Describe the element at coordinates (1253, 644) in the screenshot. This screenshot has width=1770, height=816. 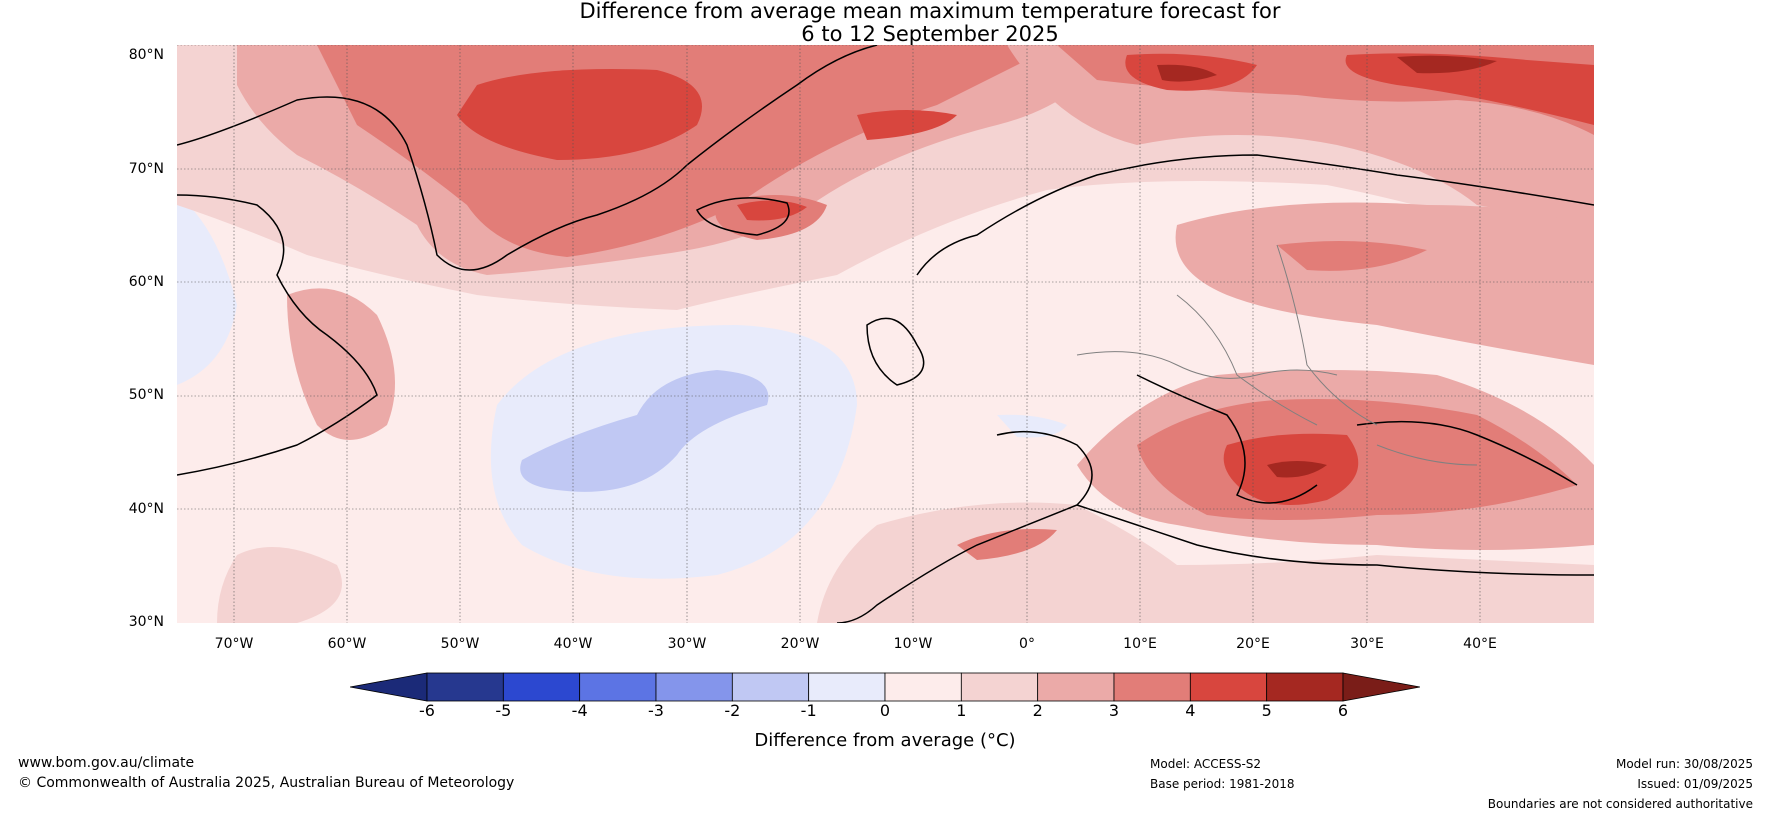
I see `lon-label-20e: 20°E` at that location.